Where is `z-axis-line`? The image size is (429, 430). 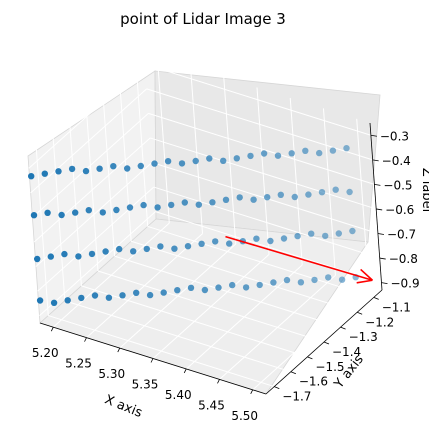 z-axis-line is located at coordinates (376, 206).